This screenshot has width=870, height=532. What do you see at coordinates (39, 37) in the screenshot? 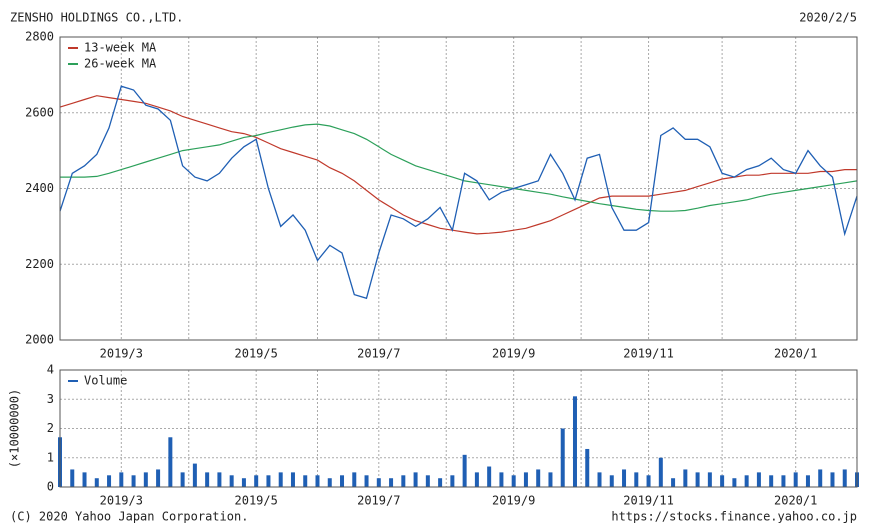
I see `y-tick-label: 2800` at bounding box center [39, 37].